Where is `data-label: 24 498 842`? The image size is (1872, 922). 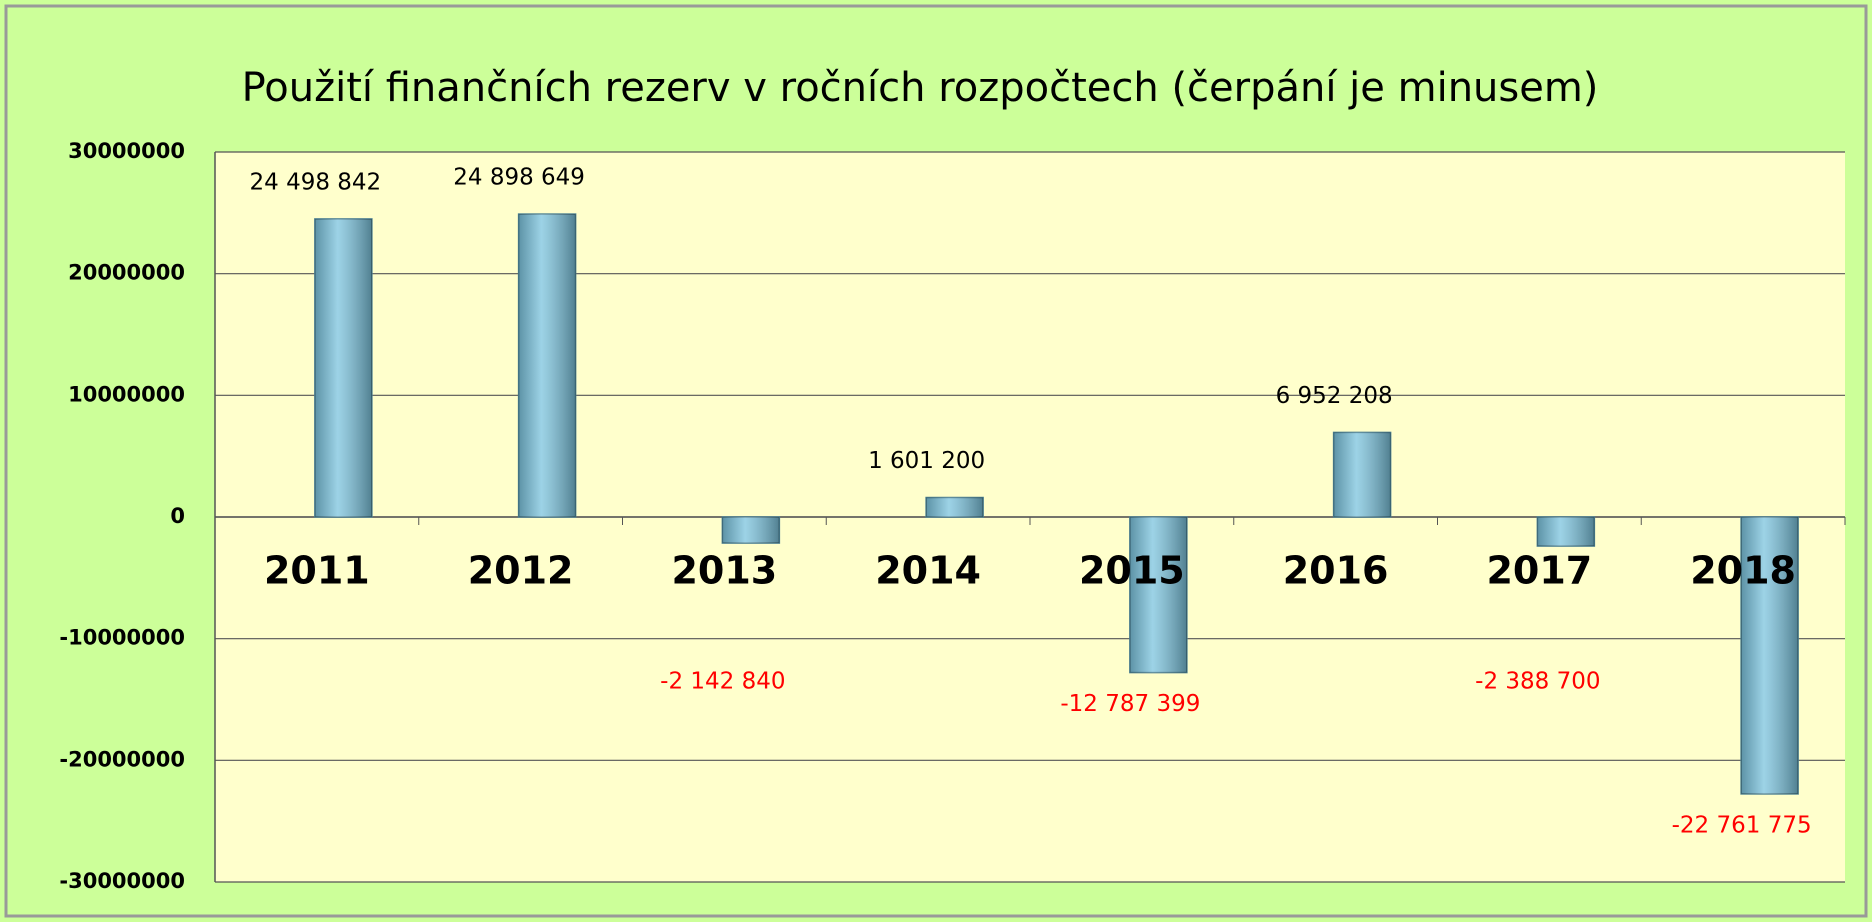
data-label: 24 498 842 is located at coordinates (316, 182).